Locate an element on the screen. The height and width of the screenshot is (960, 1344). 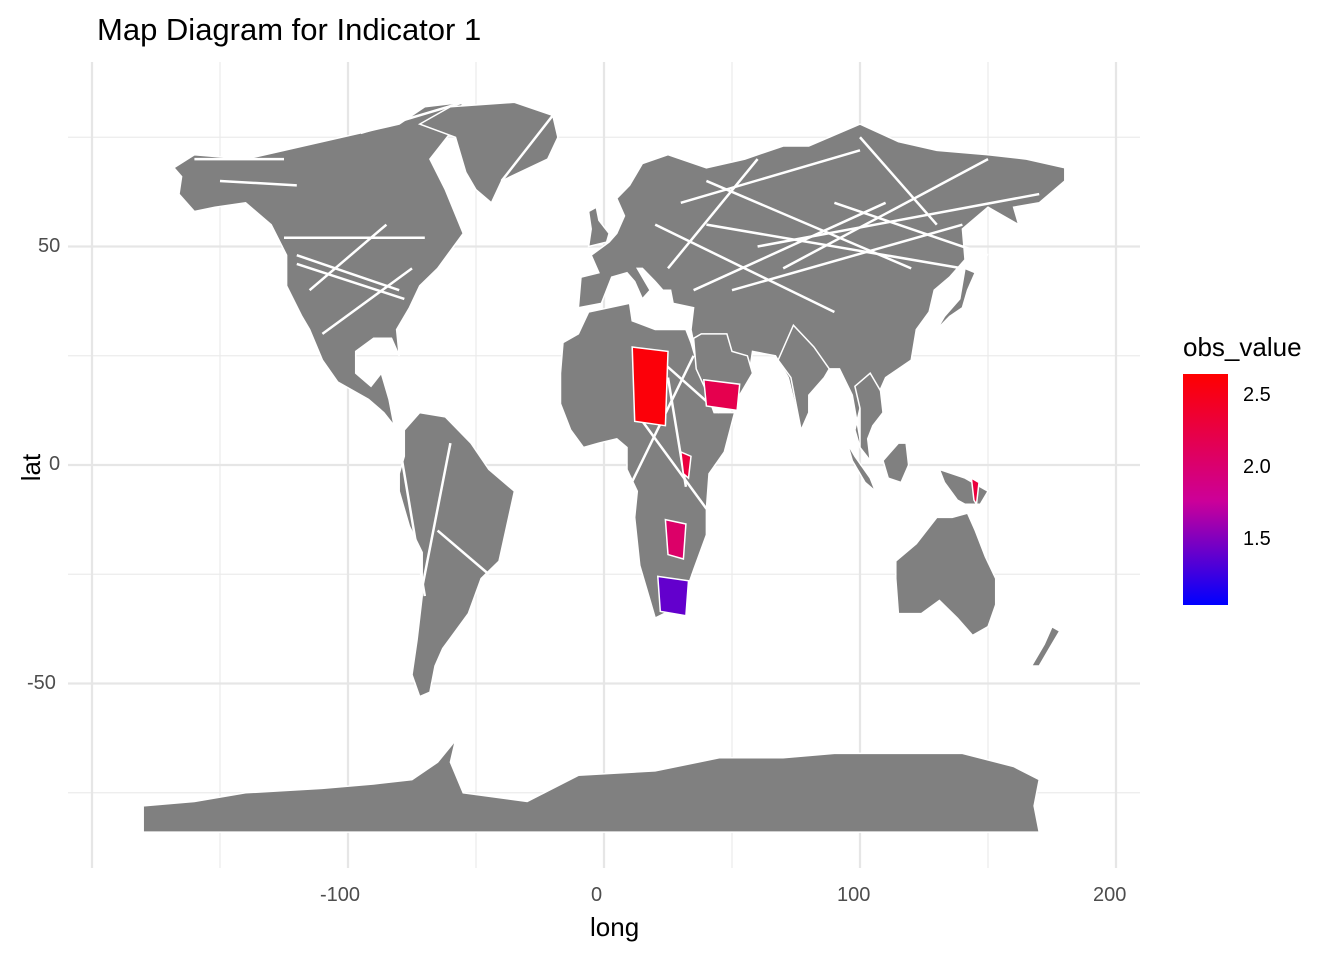
y-tick-label: 0 is located at coordinates (55, 464).